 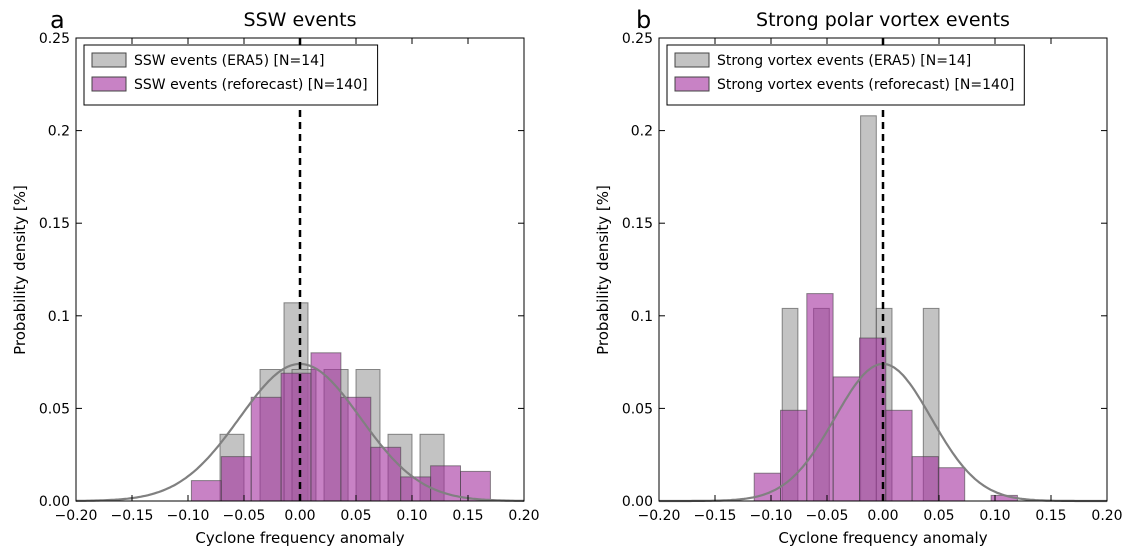 What do you see at coordinates (844, 61) in the screenshot?
I see `panel-b-legend-label-0: Strong vortex events (ERA5) [N=14]` at bounding box center [844, 61].